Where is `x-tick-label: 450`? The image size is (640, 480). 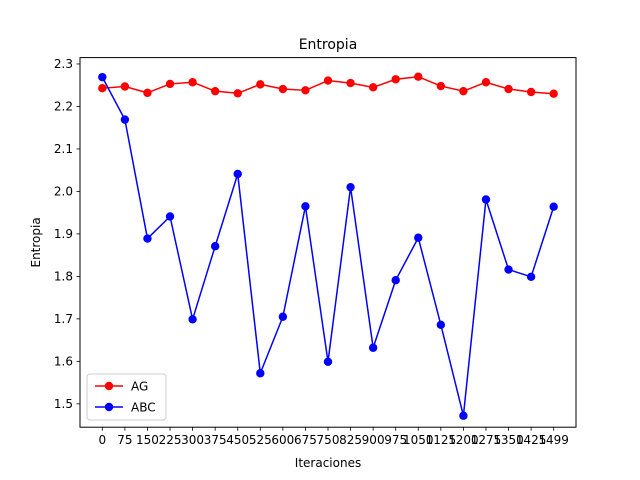 x-tick-label: 450 is located at coordinates (237, 440).